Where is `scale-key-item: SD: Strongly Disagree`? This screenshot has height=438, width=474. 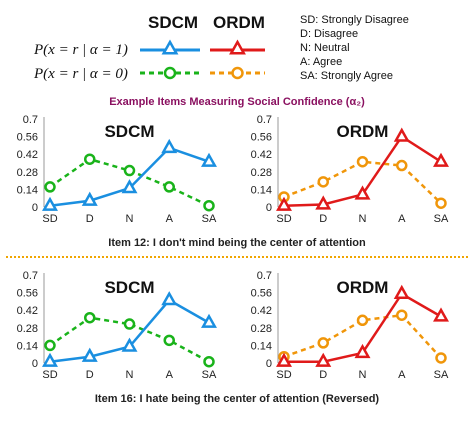
scale-key-item: SD: Strongly Disagree is located at coordinates (354, 20).